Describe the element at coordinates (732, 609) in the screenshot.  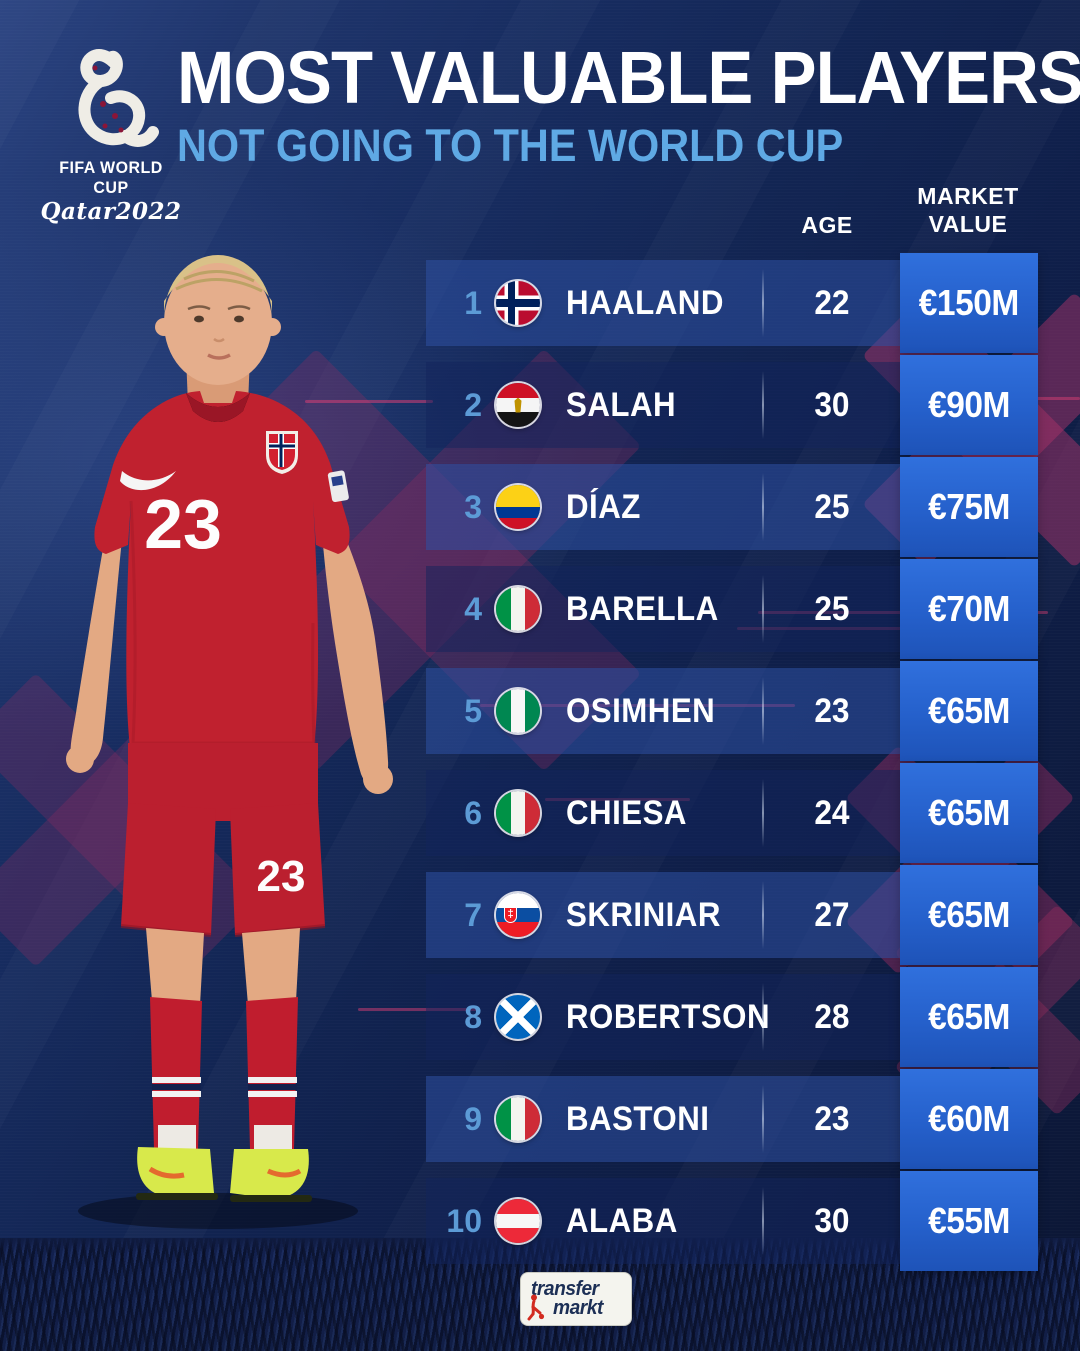
I see `table-row: 4 BARELLA 25 €70M` at that location.